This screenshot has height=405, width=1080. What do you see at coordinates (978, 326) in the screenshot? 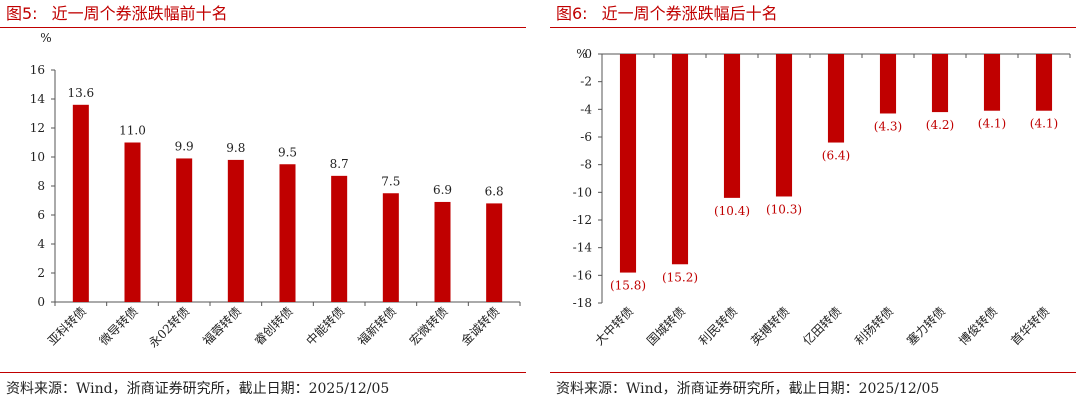
I see `category-label: 博俊转债` at bounding box center [978, 326].